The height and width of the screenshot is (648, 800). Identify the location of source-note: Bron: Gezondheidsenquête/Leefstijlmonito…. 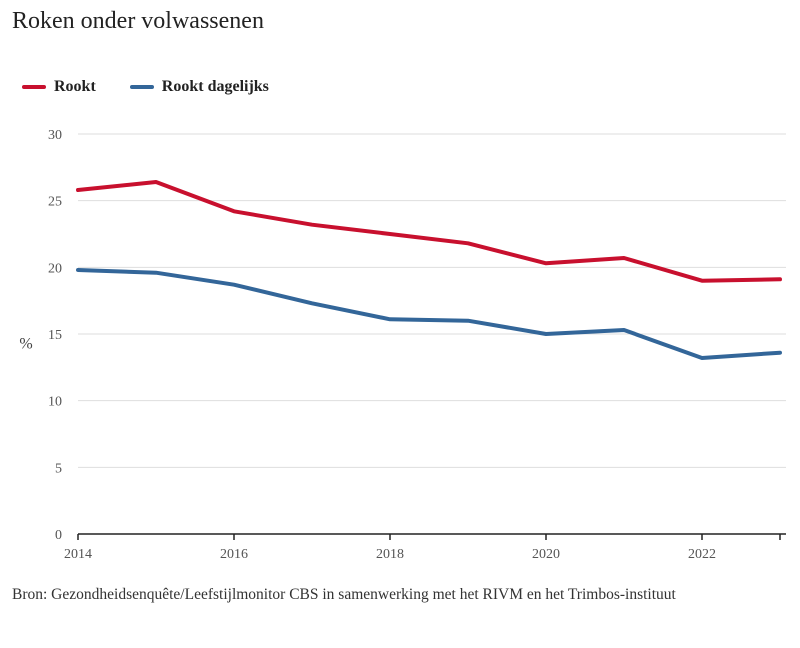
(344, 594).